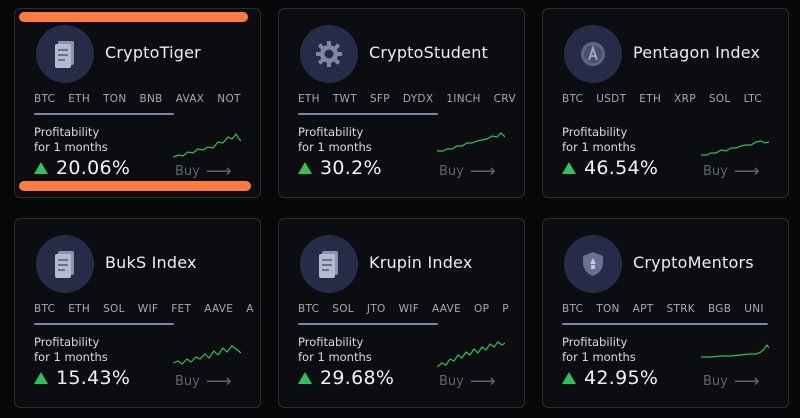 Image resolution: width=800 pixels, height=418 pixels. What do you see at coordinates (693, 262) in the screenshot?
I see `portfolio-name: CryptoMentors` at bounding box center [693, 262].